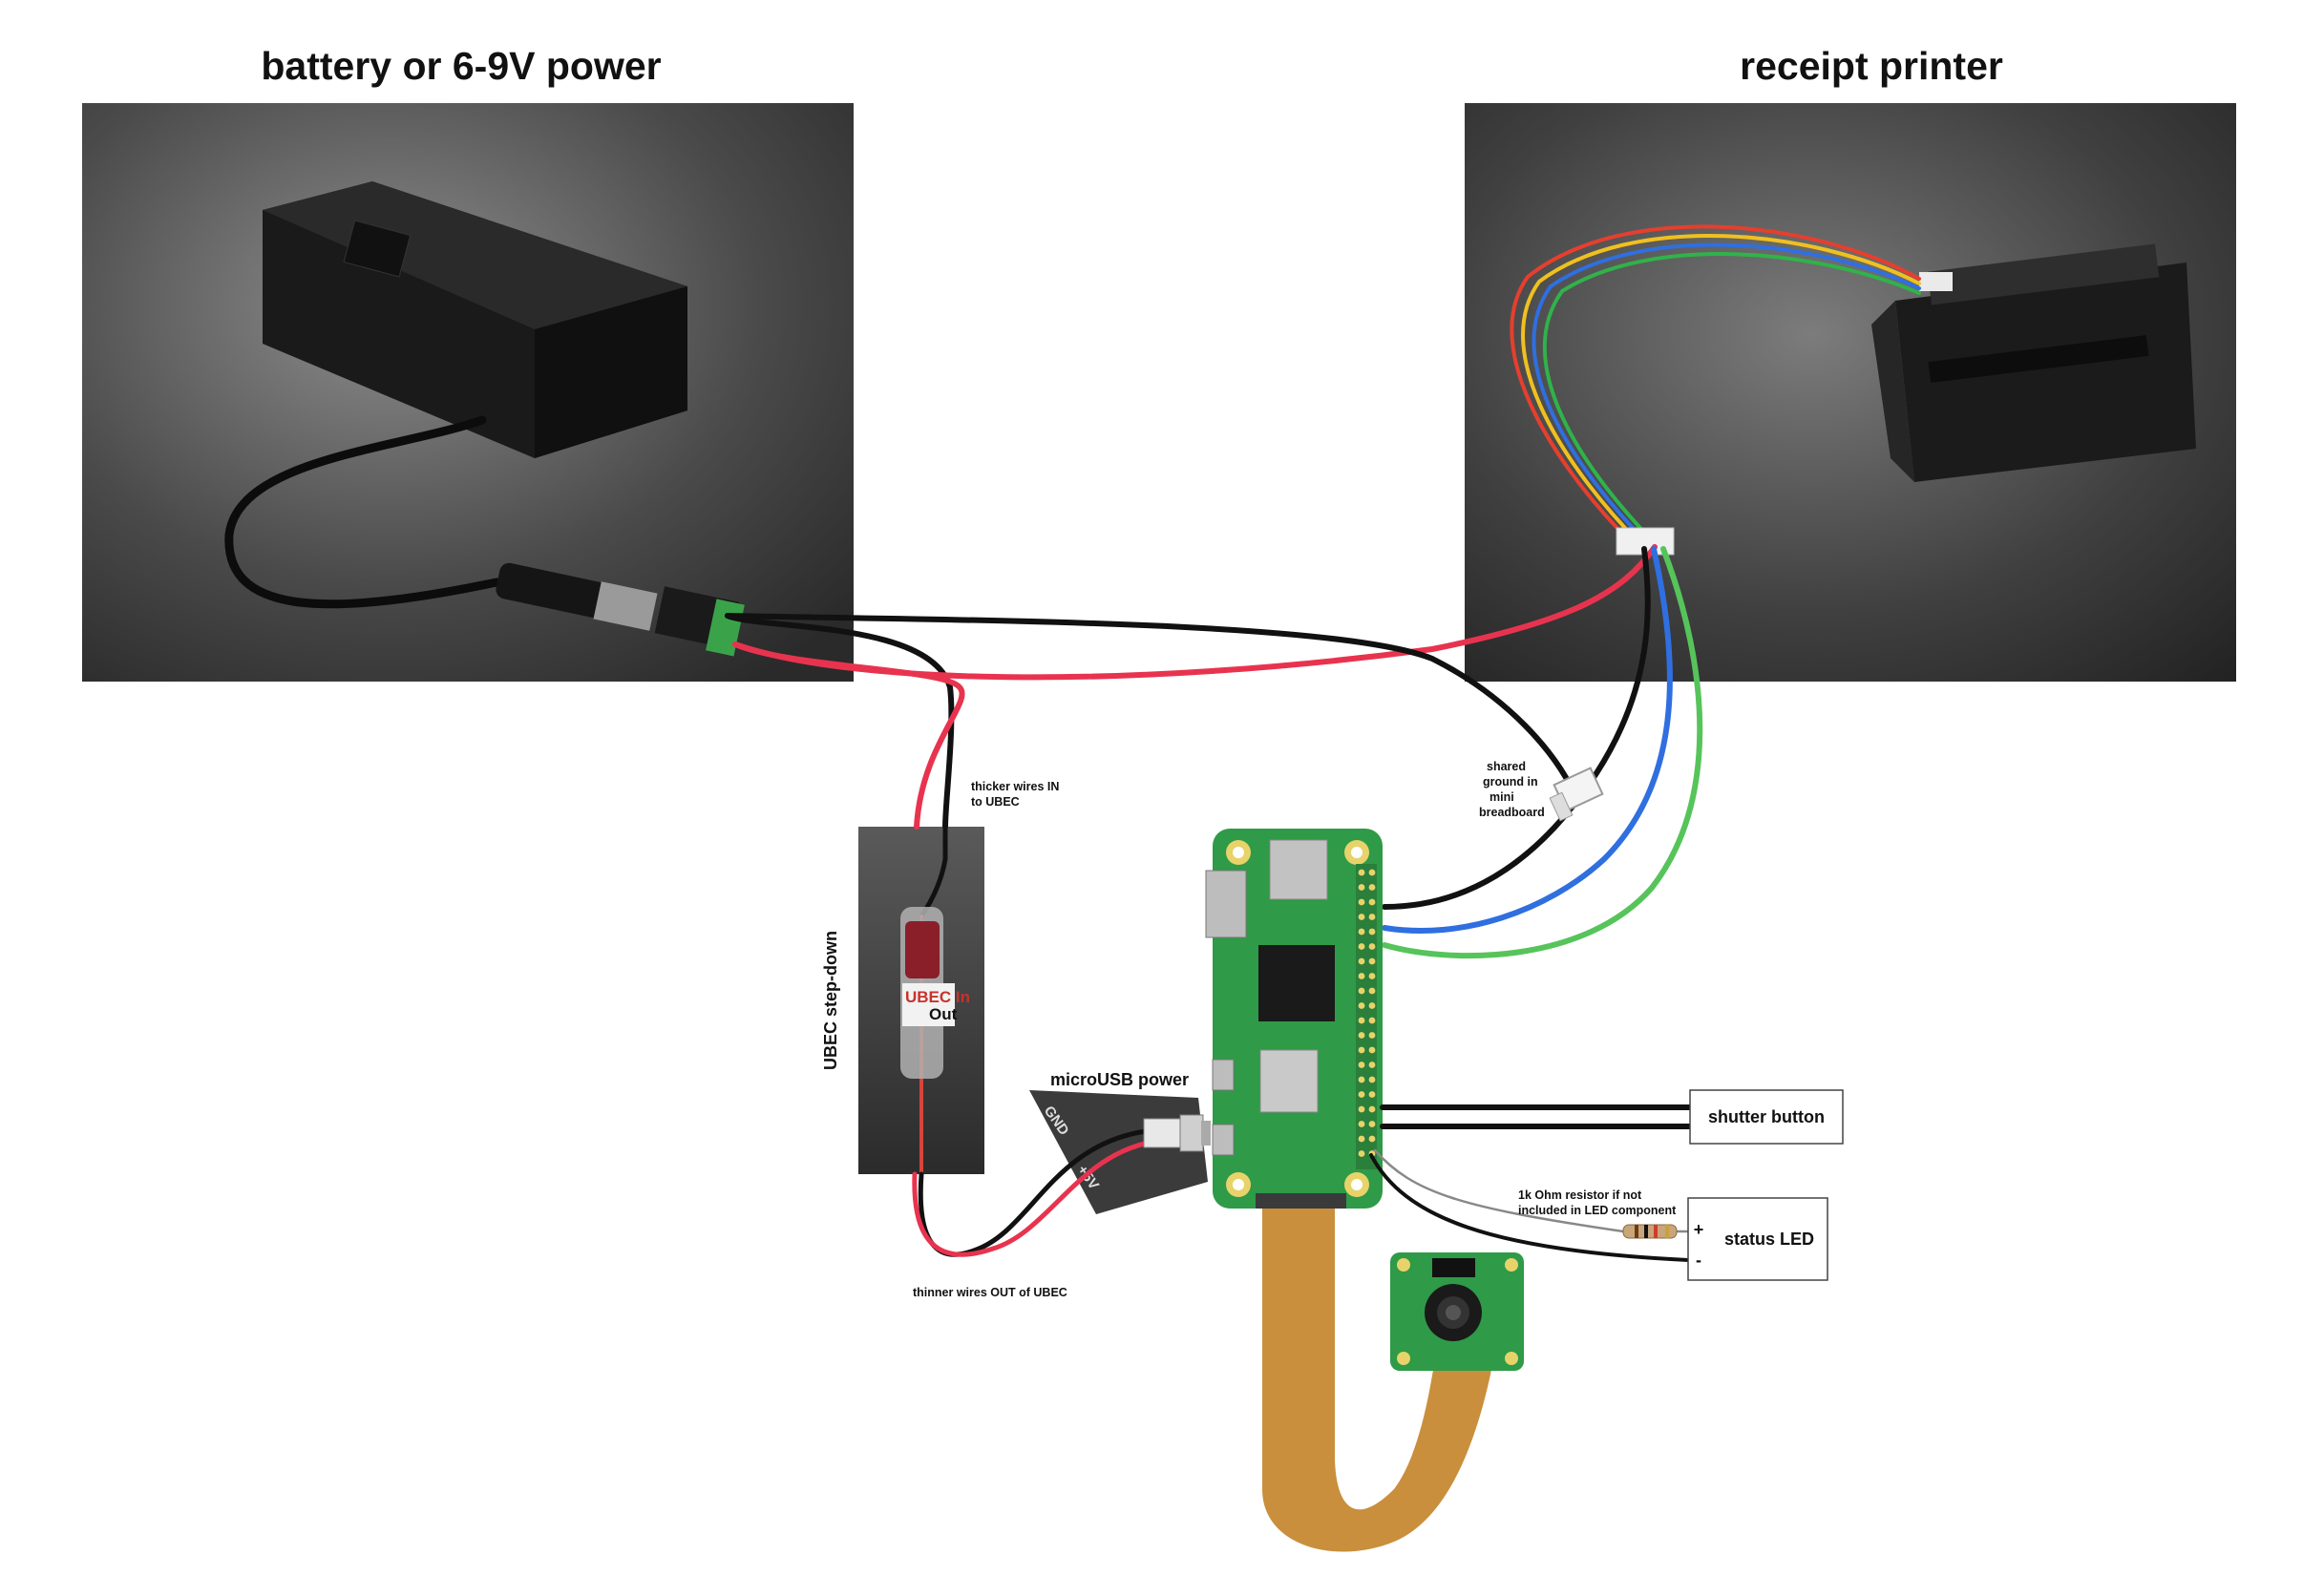 This screenshot has width=2324, height=1577. Describe the element at coordinates (461, 66) in the screenshot. I see `battery-title: battery or 6-9V power` at that location.